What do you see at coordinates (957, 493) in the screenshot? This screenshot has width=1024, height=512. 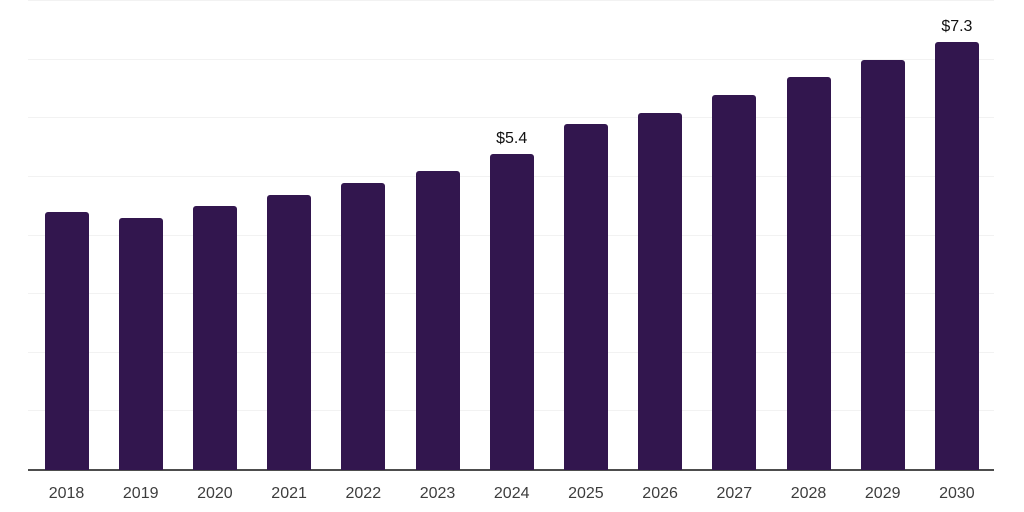 I see `x-tick-label-2030: 2030` at bounding box center [957, 493].